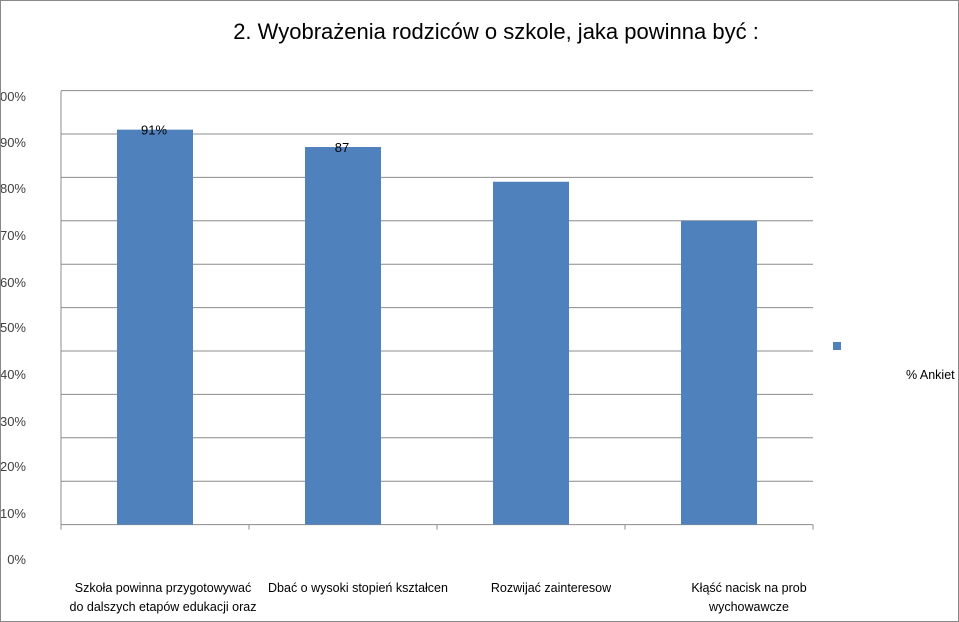 This screenshot has width=959, height=622. Describe the element at coordinates (358, 588) in the screenshot. I see `x-tick-label: Dbać o wysoki stopień kształcen` at that location.